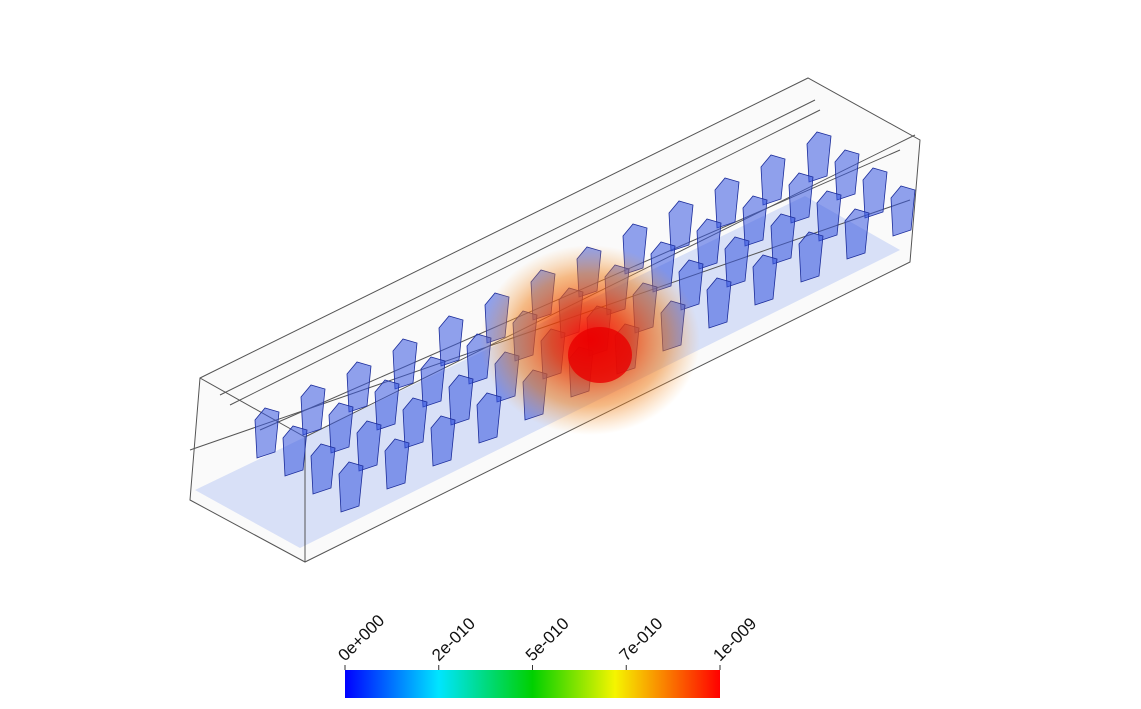 The width and height of the screenshot is (1141, 709). What do you see at coordinates (361, 638) in the screenshot?
I see `colorbar-tick-label: 0e+000` at bounding box center [361, 638].